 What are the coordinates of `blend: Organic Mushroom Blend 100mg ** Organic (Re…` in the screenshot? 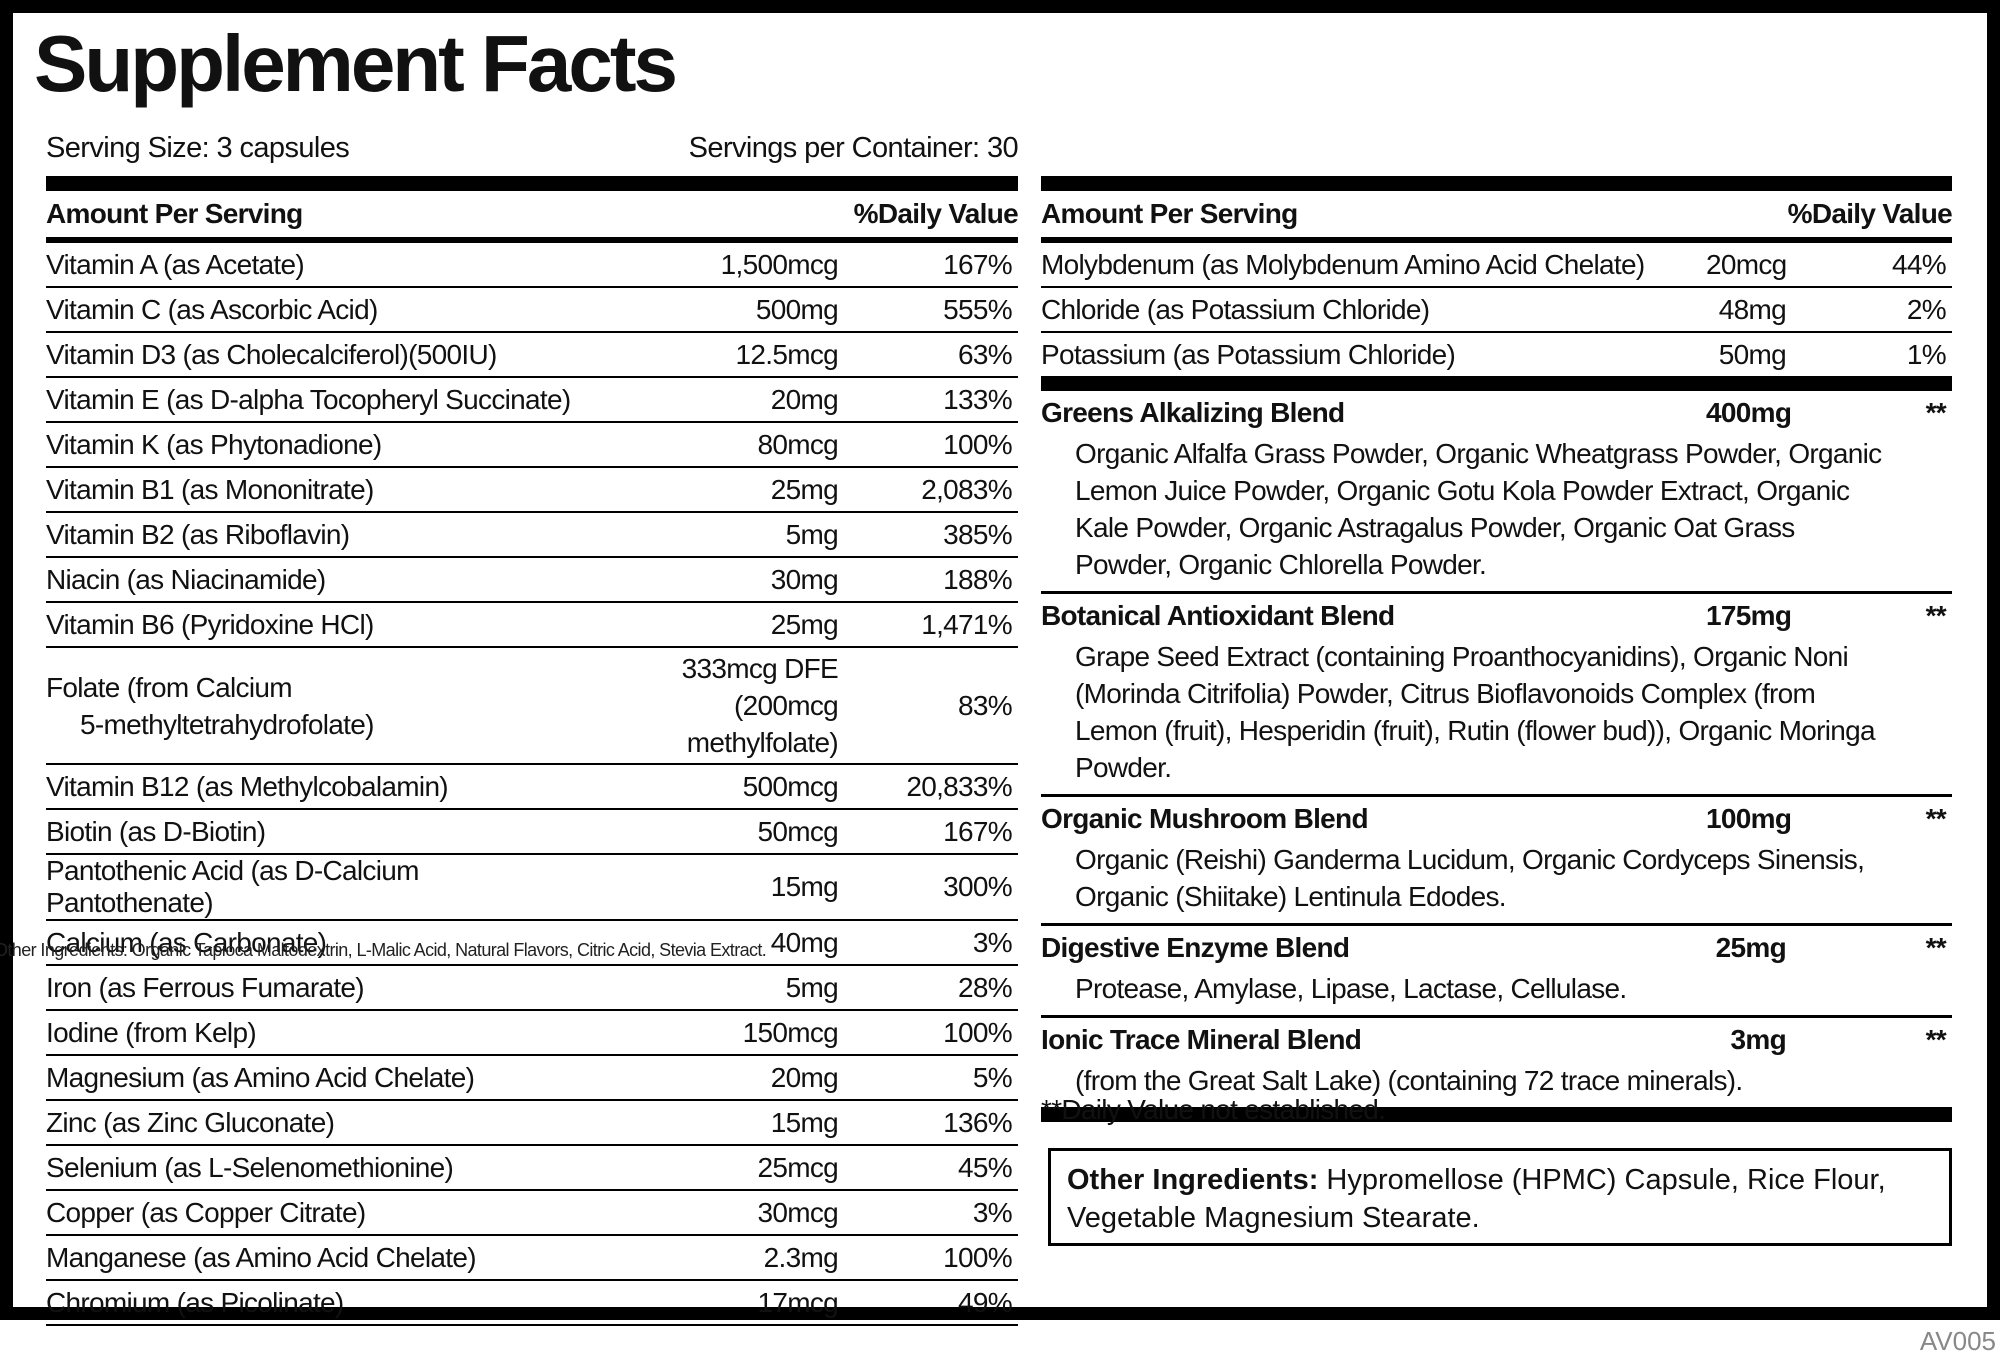 It's located at (1496, 861).